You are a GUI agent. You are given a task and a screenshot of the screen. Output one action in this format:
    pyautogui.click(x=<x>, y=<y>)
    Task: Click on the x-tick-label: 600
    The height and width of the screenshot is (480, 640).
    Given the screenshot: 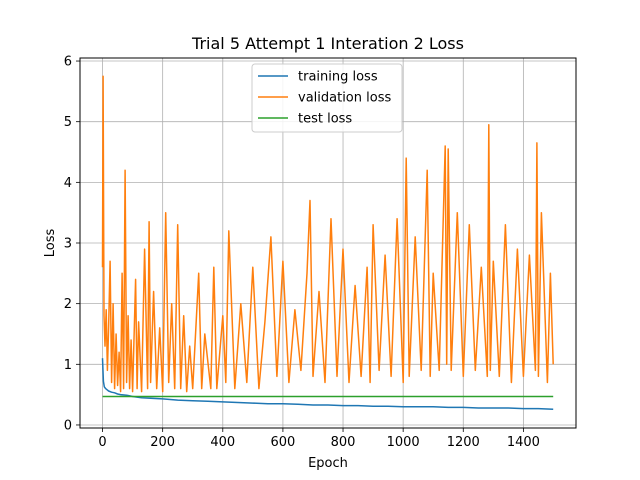 What is the action you would take?
    pyautogui.click(x=282, y=442)
    